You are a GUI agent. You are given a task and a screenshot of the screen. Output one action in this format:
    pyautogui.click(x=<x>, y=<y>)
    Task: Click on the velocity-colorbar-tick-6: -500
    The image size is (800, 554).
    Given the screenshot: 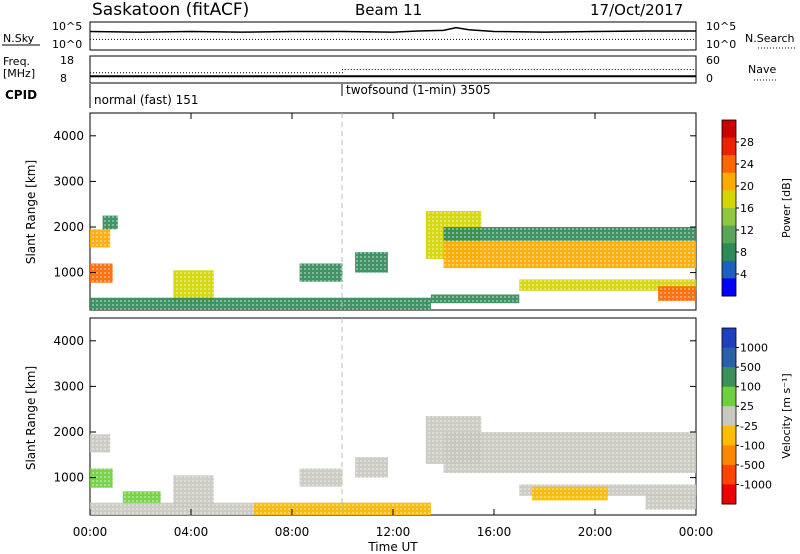 What is the action you would take?
    pyautogui.click(x=752, y=465)
    